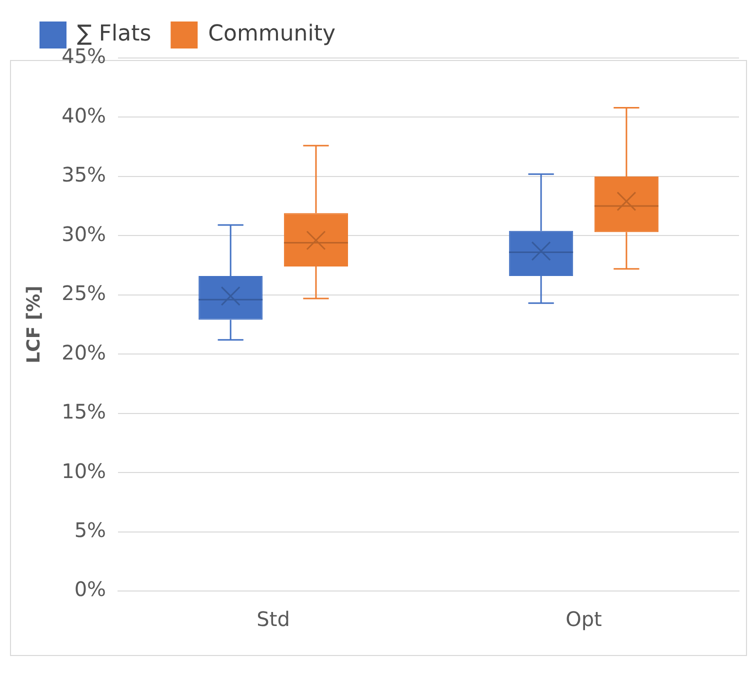 This screenshot has height=681, width=749. I want to click on y-tick-label: 20%, so click(84, 352).